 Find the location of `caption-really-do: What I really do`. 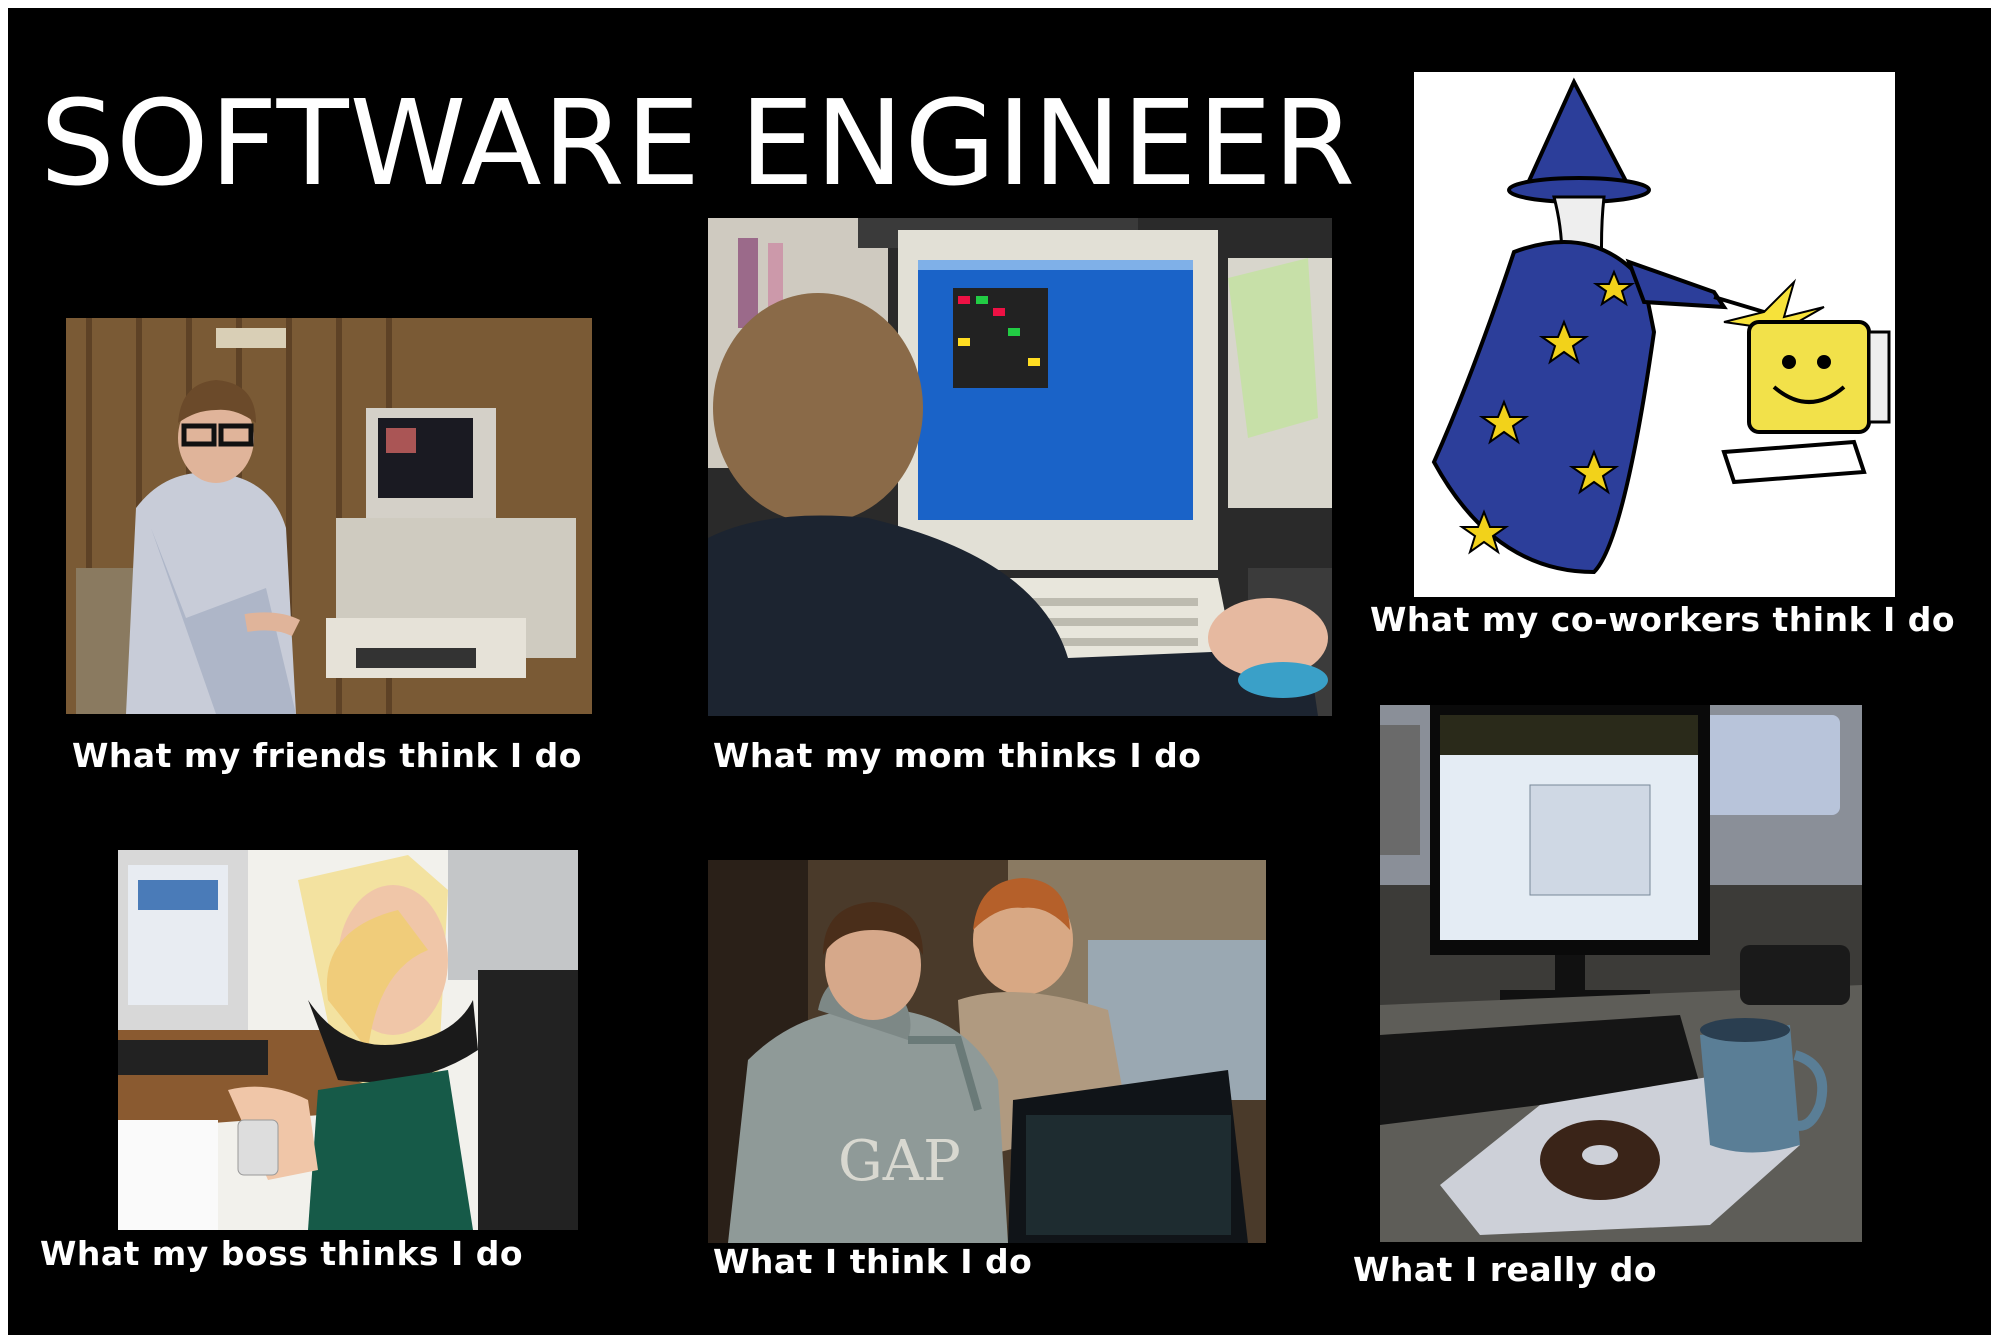

caption-really-do: What I really do is located at coordinates (1505, 1269).